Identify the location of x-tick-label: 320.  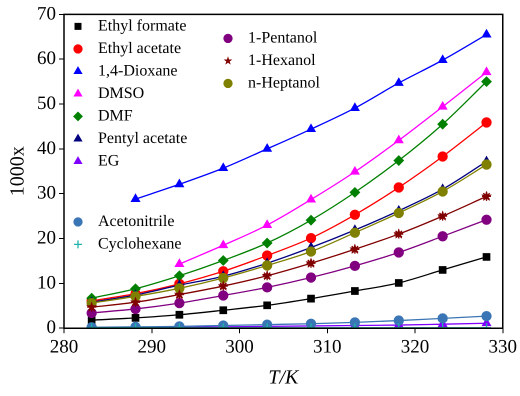
(415, 347).